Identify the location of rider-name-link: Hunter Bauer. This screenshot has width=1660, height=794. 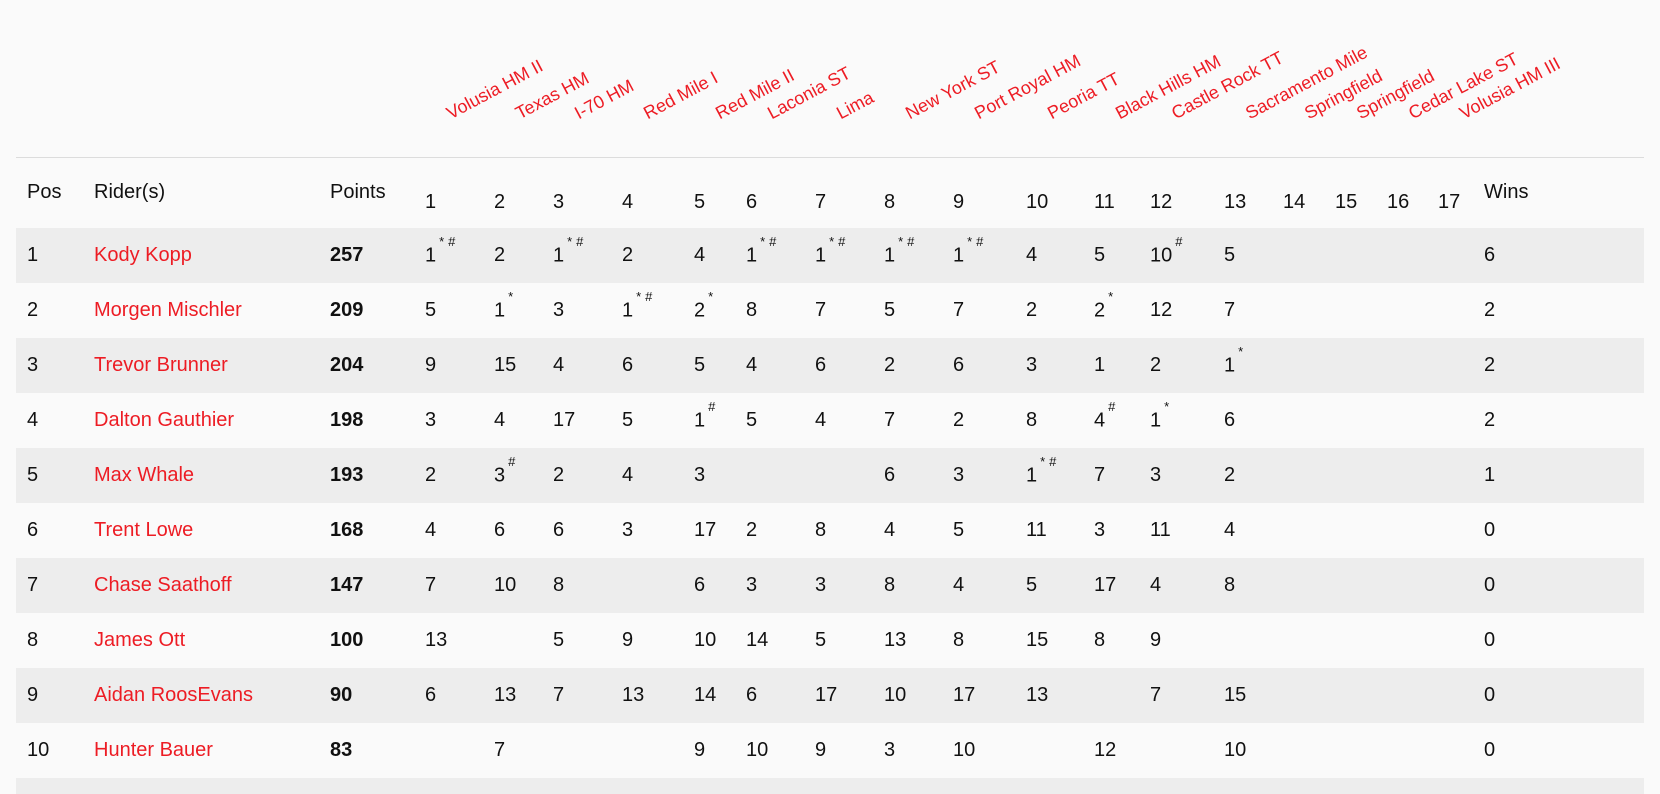
(153, 749).